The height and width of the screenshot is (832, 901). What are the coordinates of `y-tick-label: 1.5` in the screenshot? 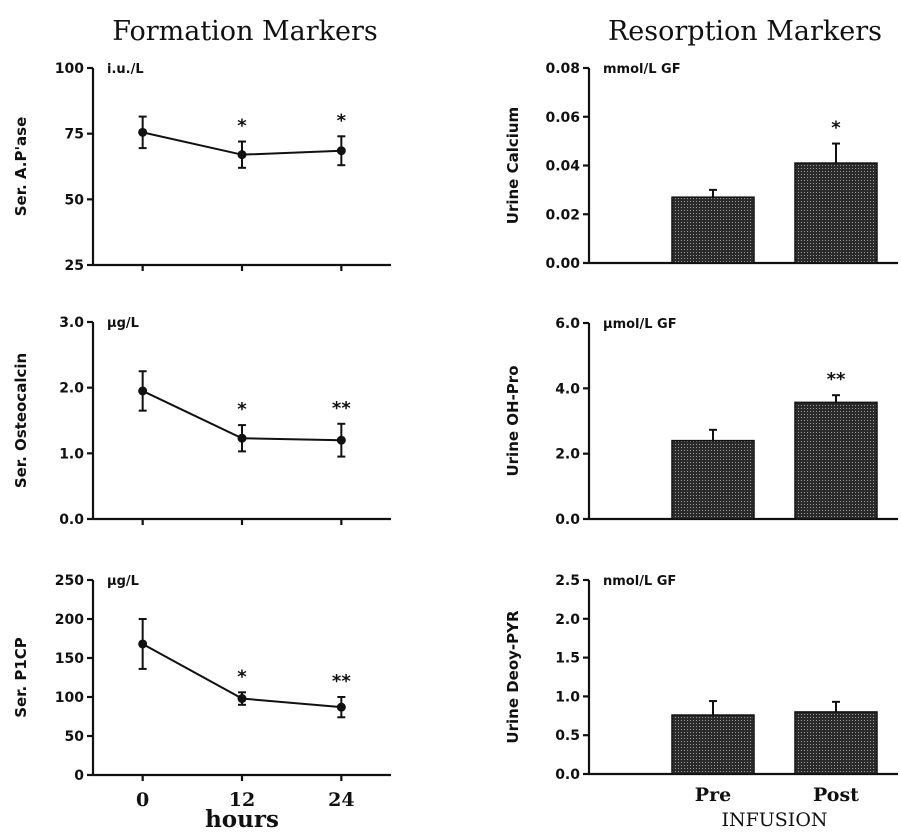 It's located at (567, 659).